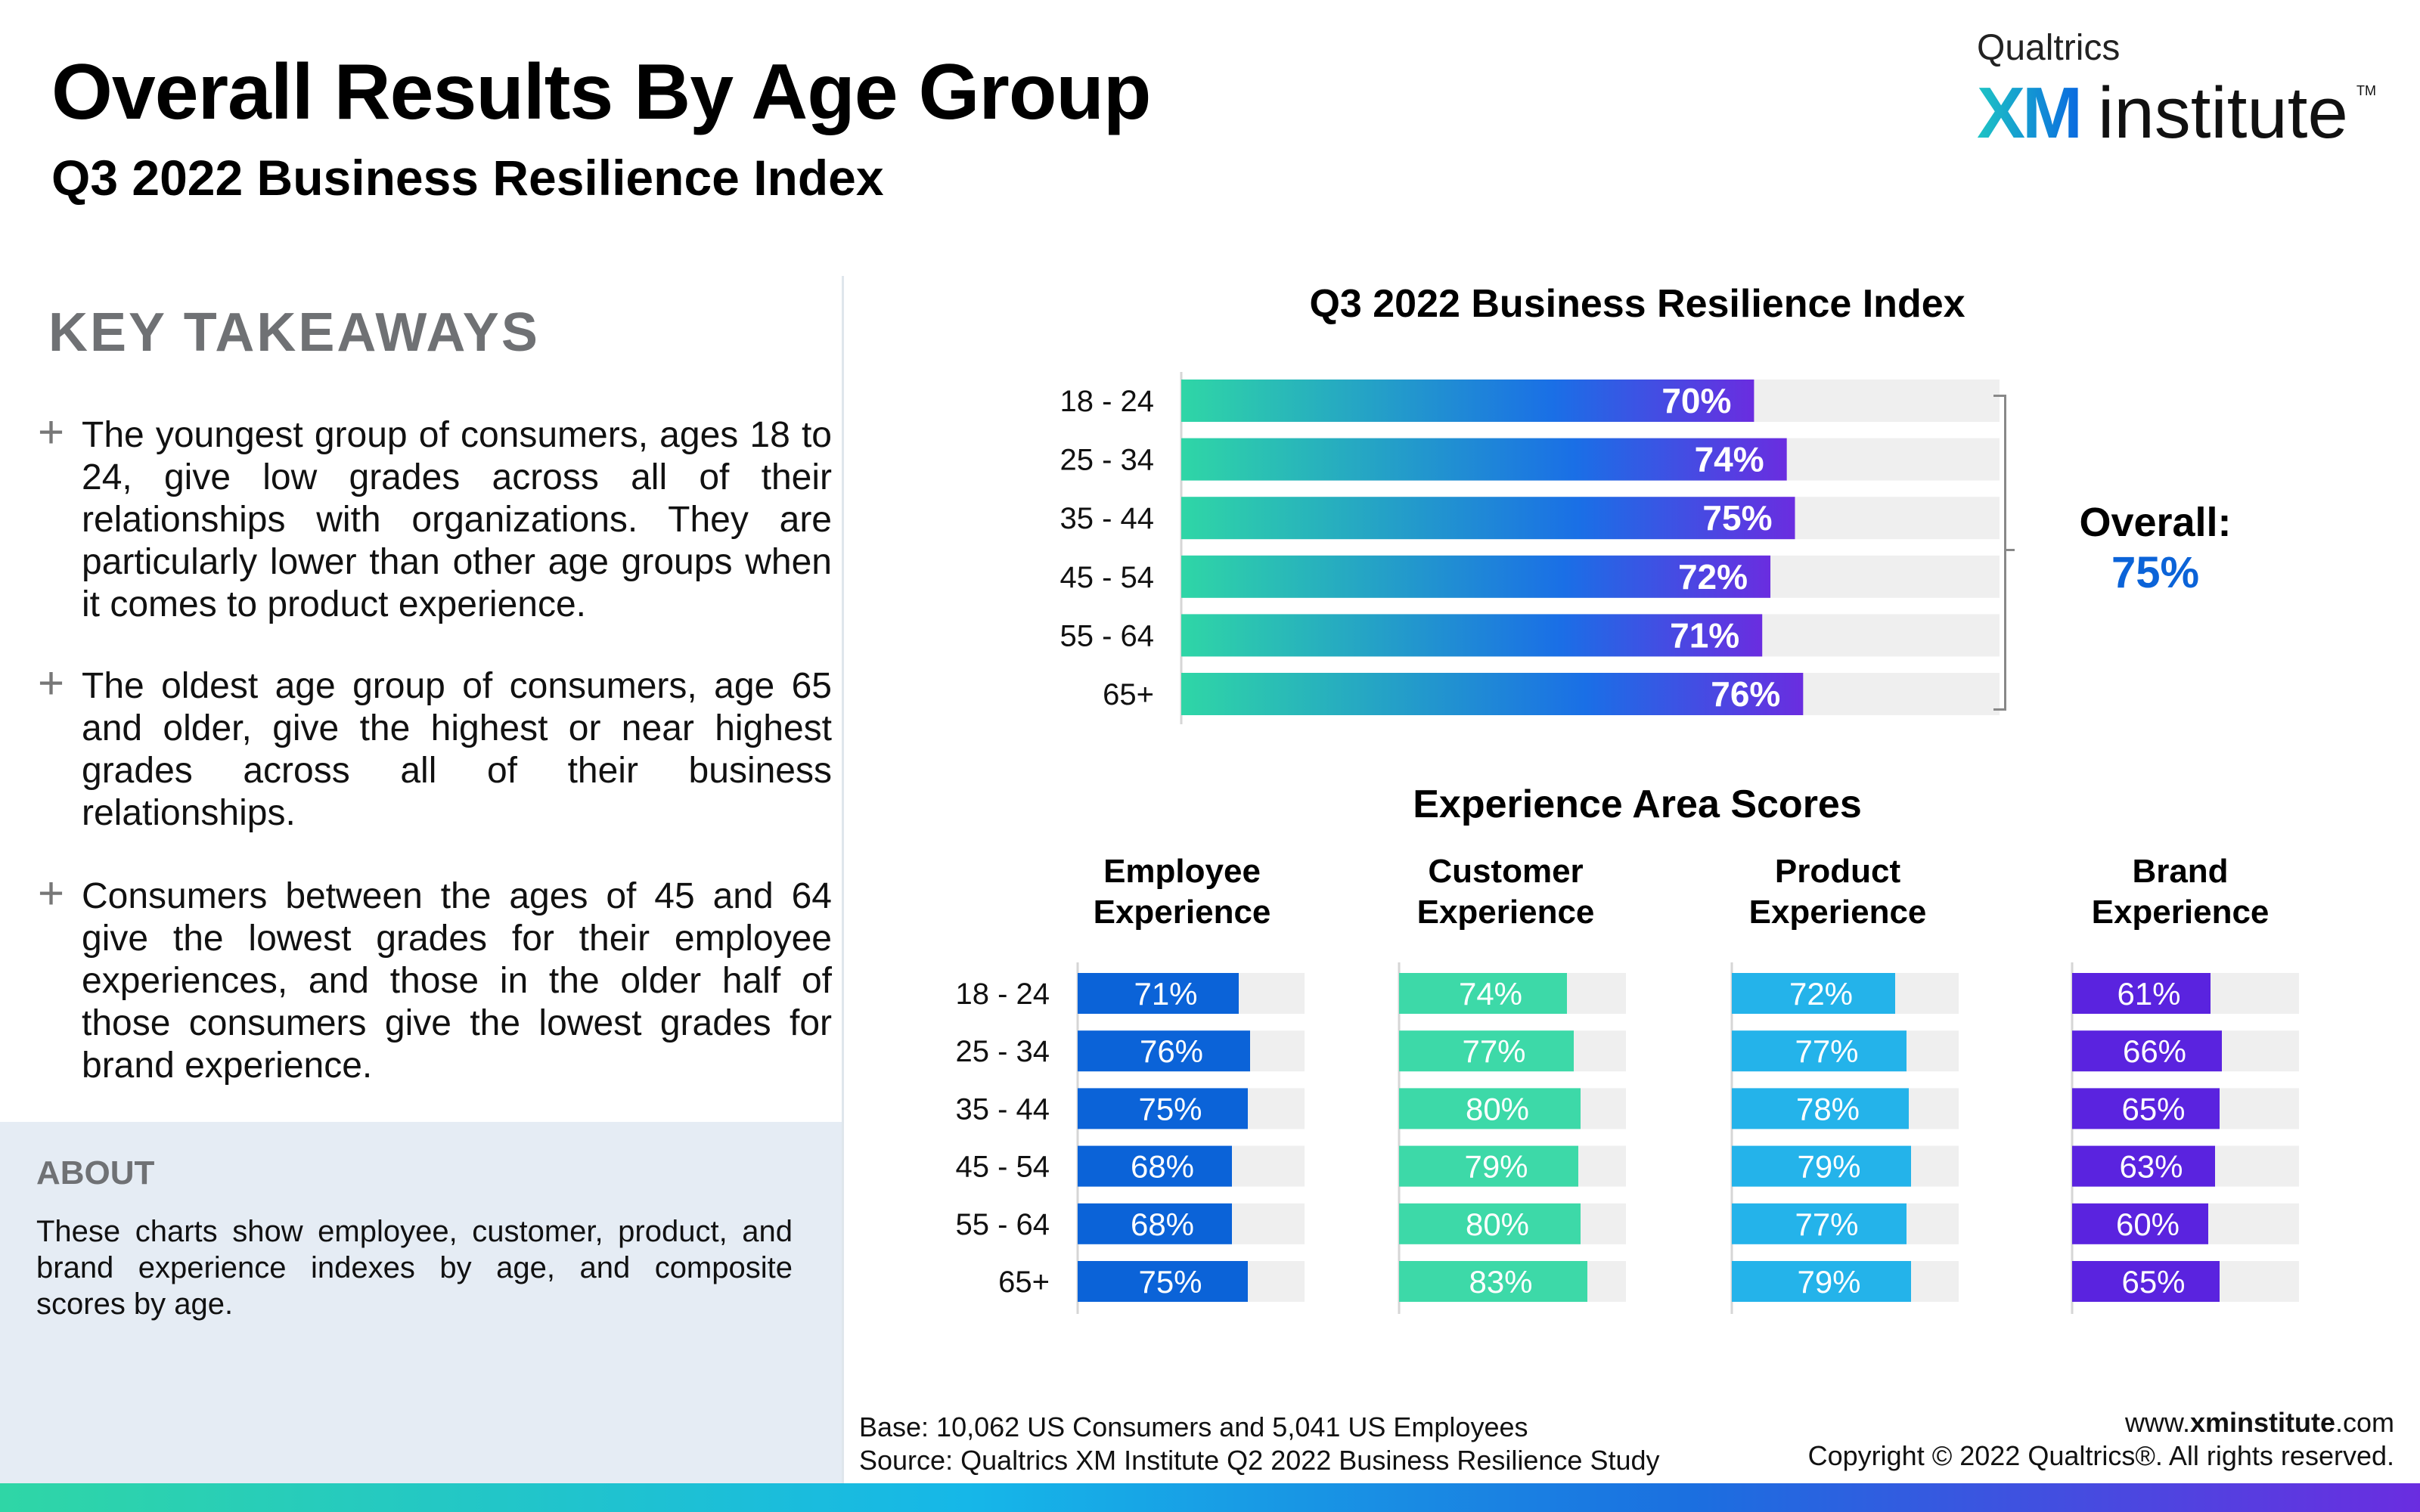 This screenshot has height=1512, width=2420. I want to click on footer-url: www.xminstitute.com, so click(2259, 1423).